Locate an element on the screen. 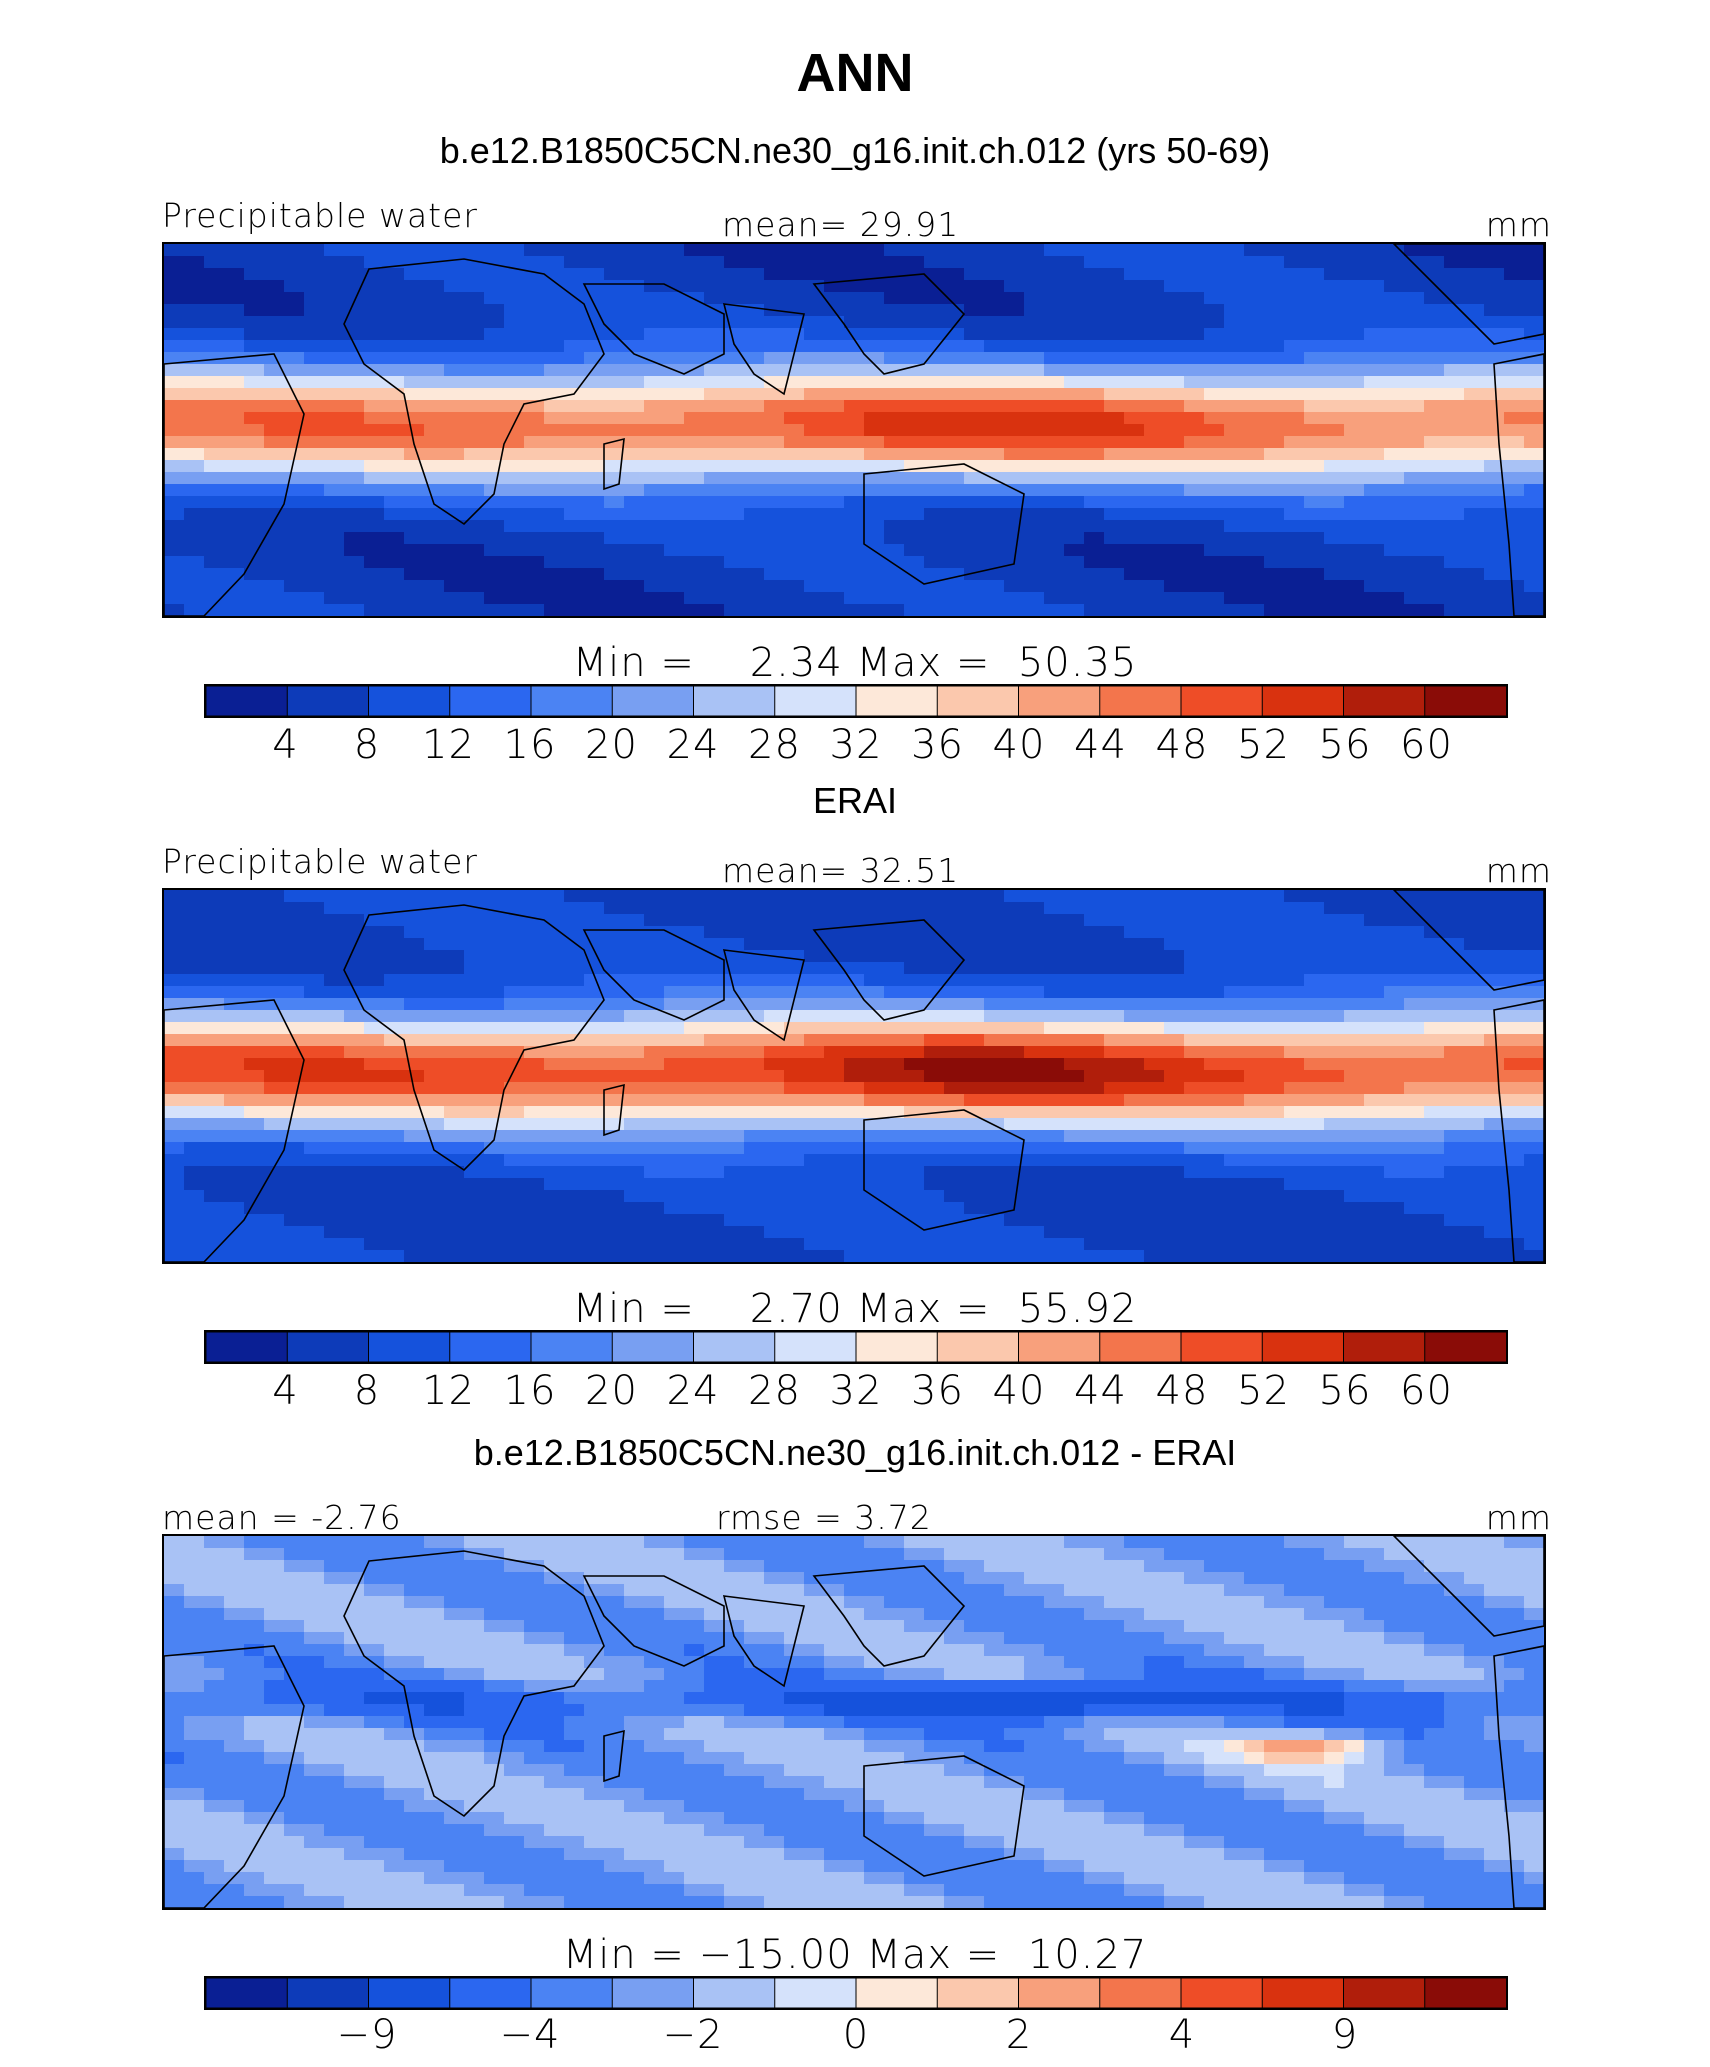 This screenshot has height=2067, width=1710. colorbar-swatch is located at coordinates (1384, 701).